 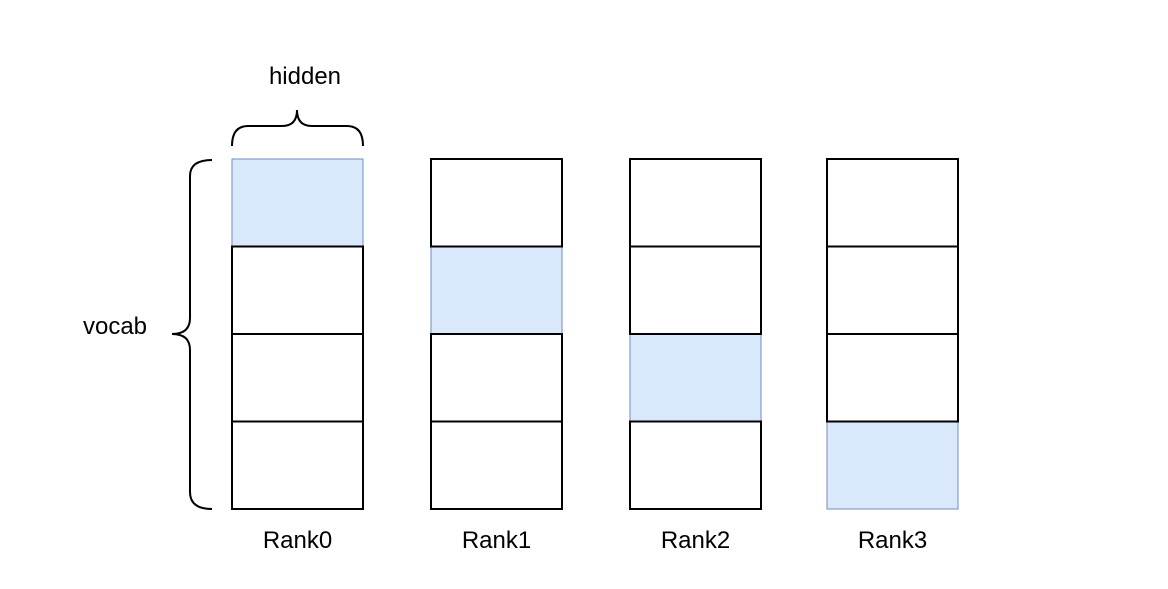 I want to click on rank-column-3: Rank3, so click(x=892, y=356).